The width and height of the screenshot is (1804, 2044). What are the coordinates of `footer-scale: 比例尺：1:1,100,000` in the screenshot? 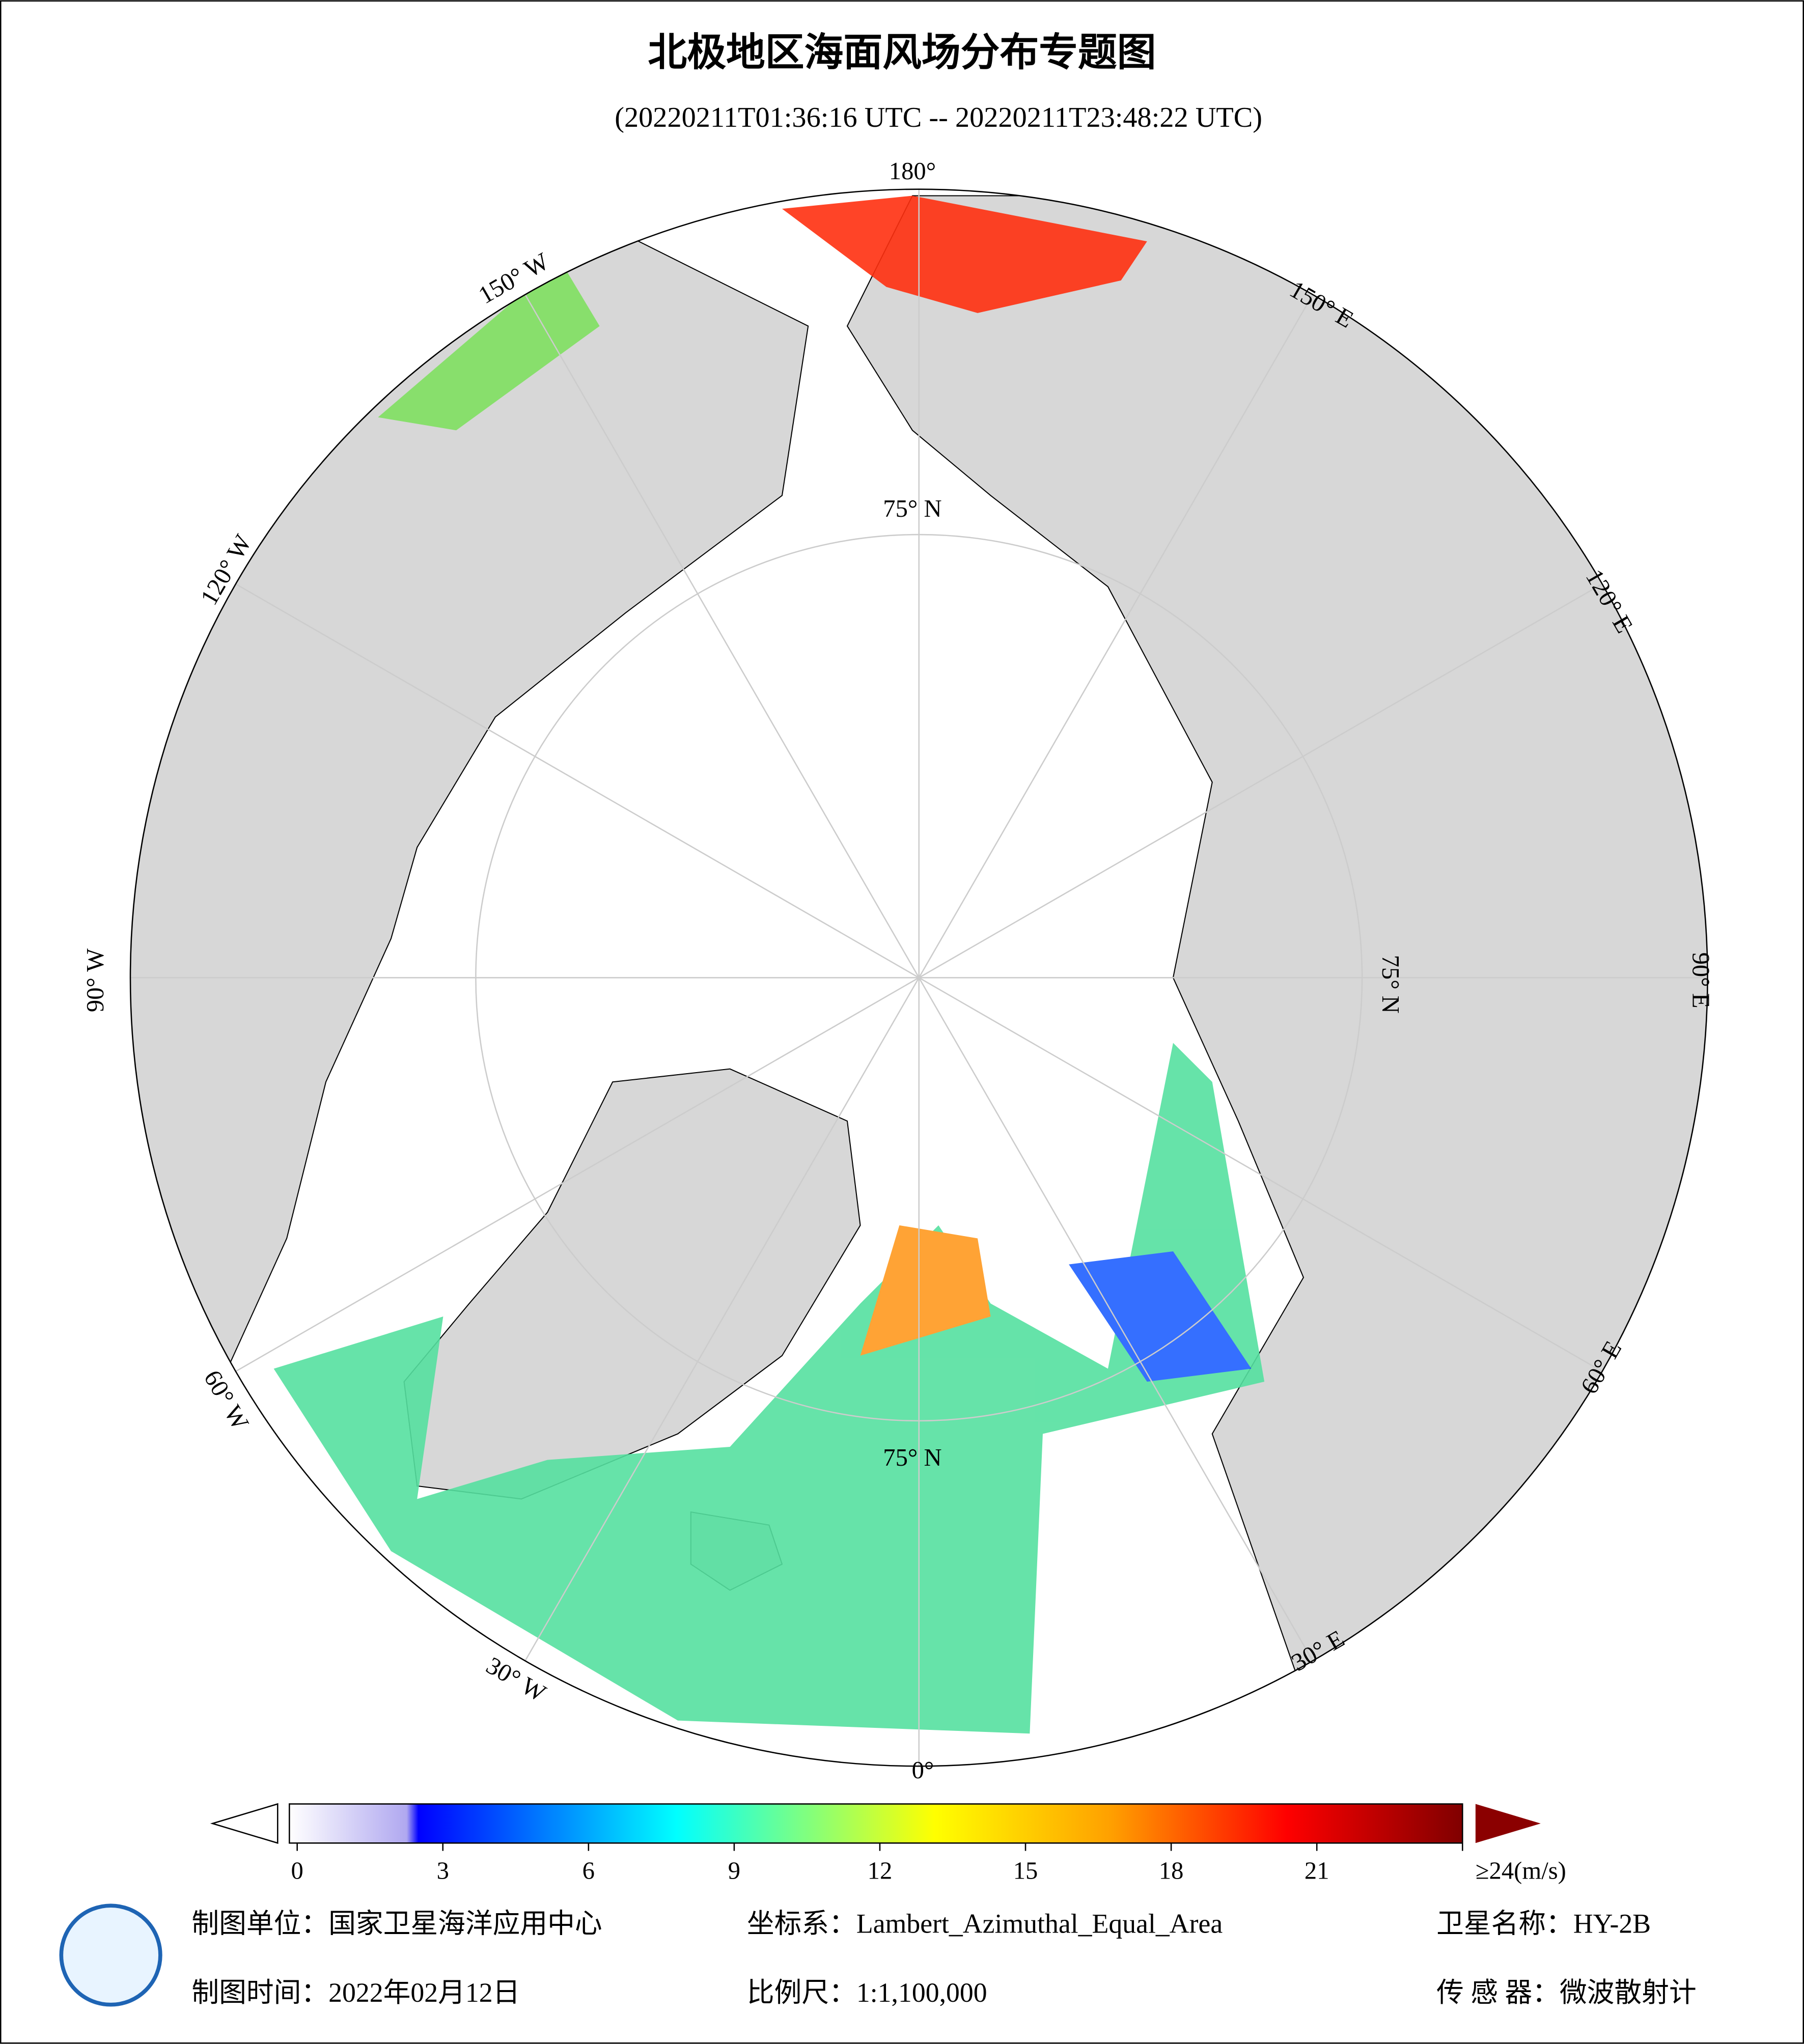 It's located at (867, 1992).